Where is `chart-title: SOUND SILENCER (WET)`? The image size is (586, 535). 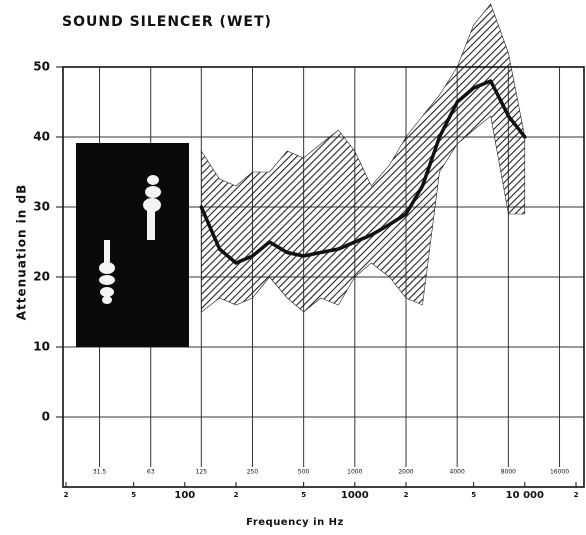
chart-title: SOUND SILENCER (WET) is located at coordinates (167, 22).